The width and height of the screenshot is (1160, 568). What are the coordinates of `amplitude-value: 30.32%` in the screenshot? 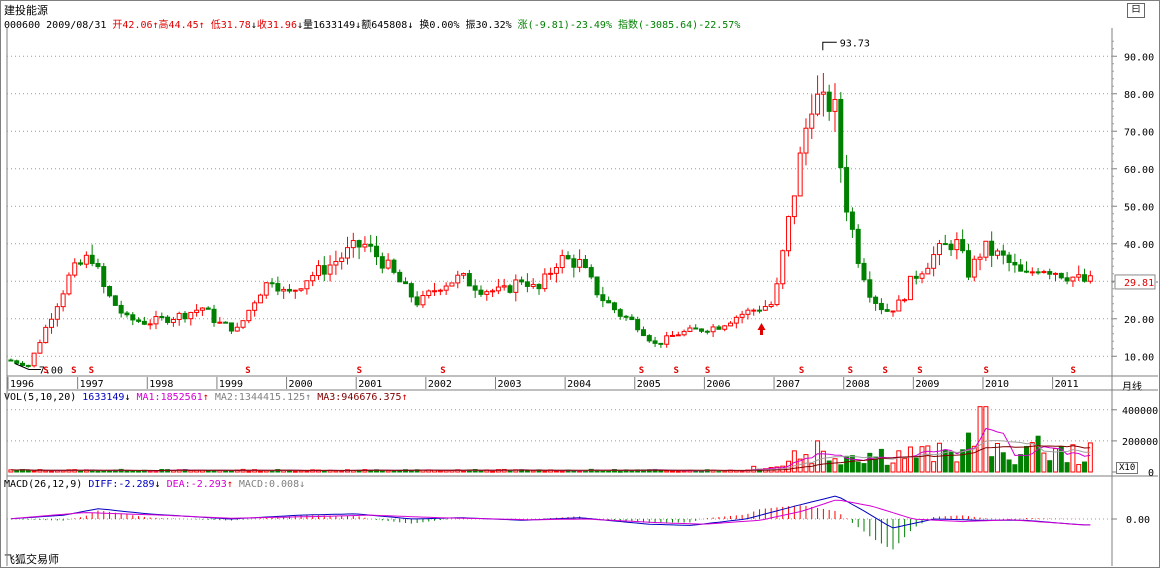 It's located at (493, 25).